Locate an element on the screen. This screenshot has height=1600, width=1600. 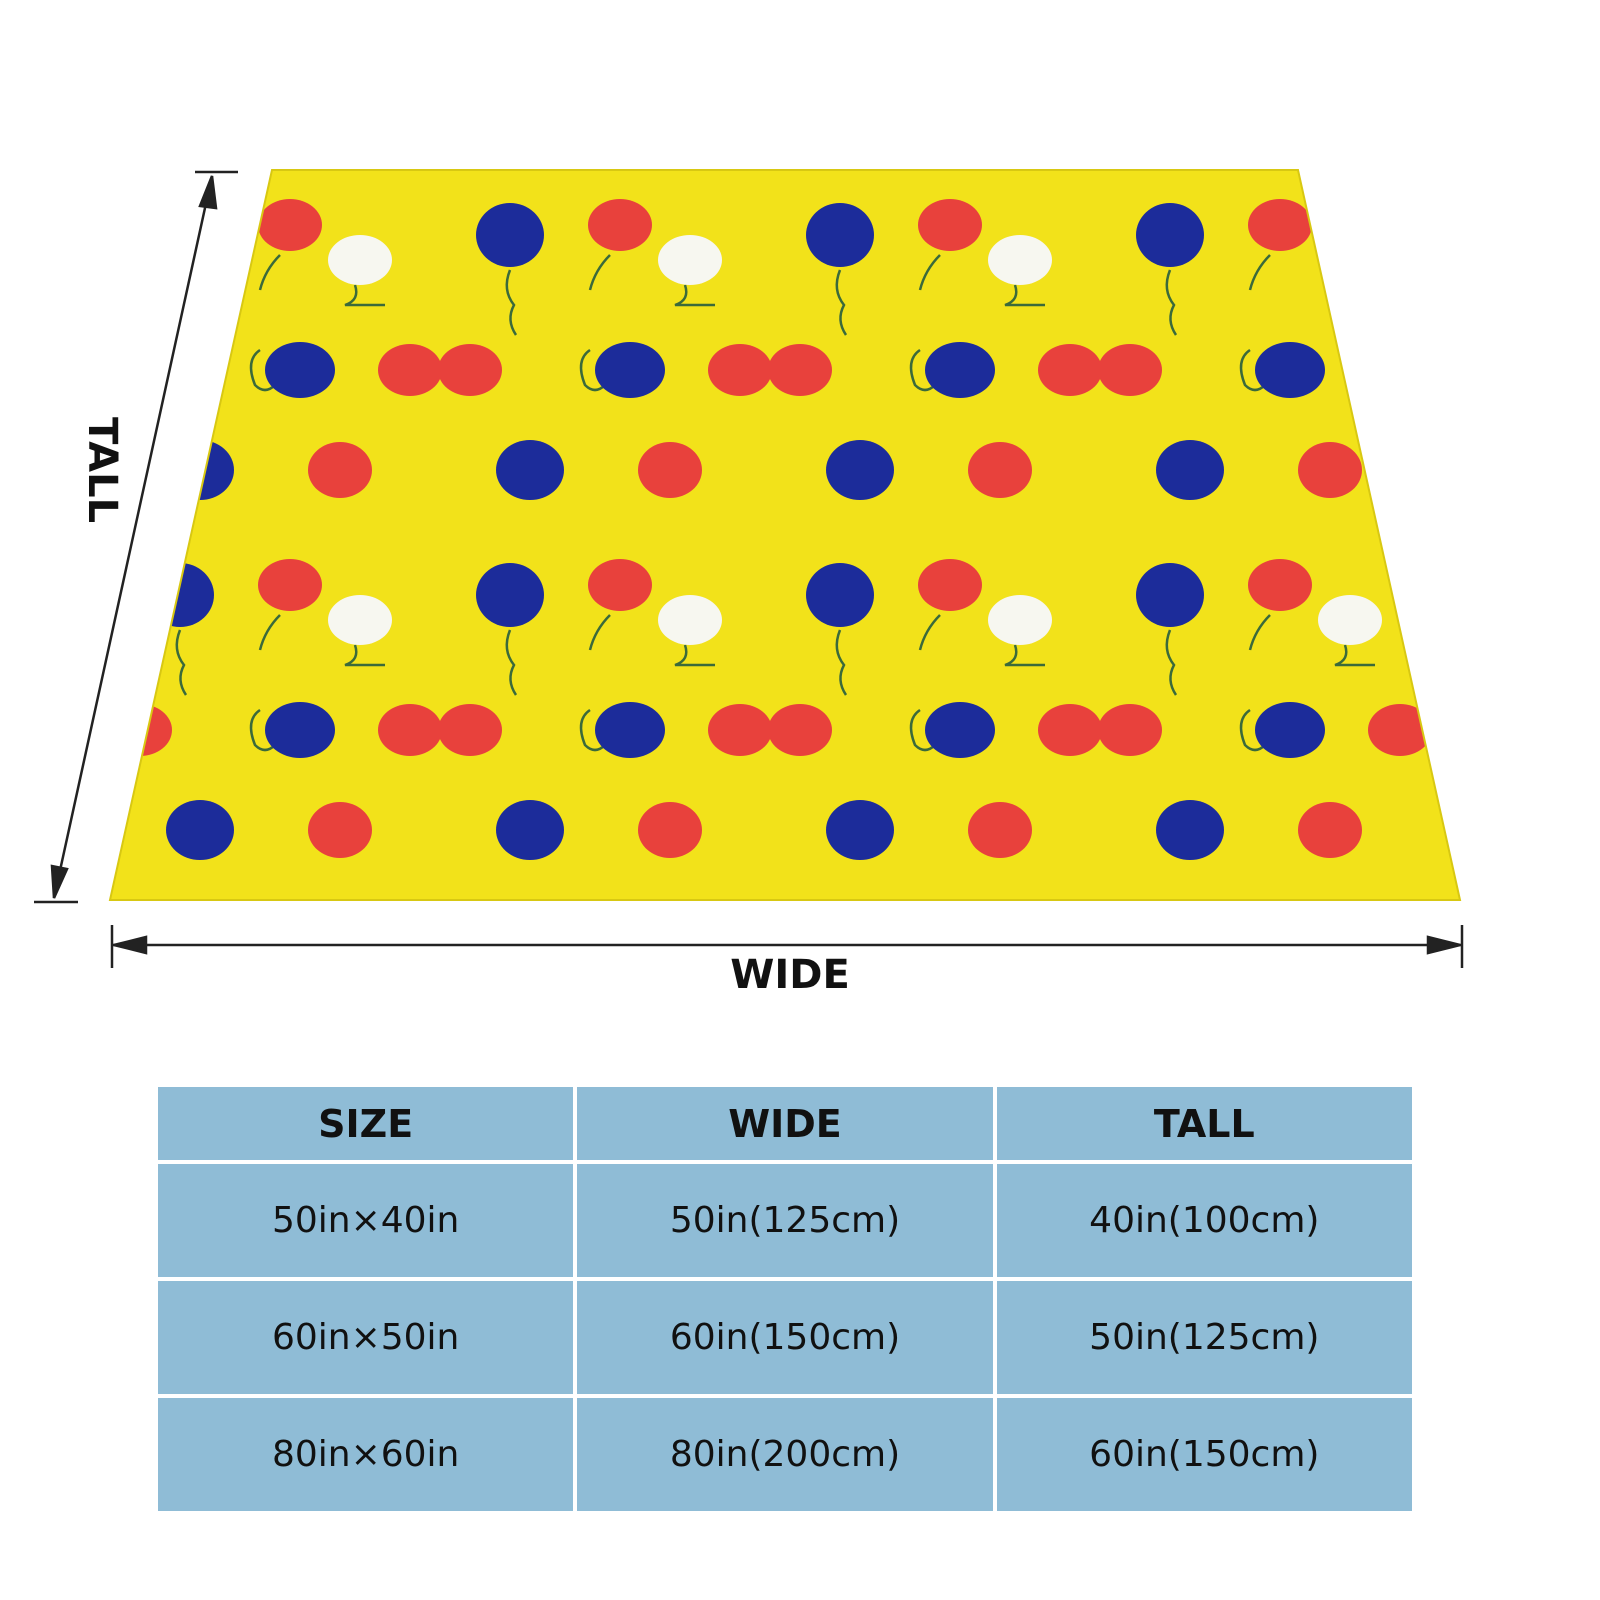
header-row: SIZE WIDE TALL is located at coordinates (785, 1123).